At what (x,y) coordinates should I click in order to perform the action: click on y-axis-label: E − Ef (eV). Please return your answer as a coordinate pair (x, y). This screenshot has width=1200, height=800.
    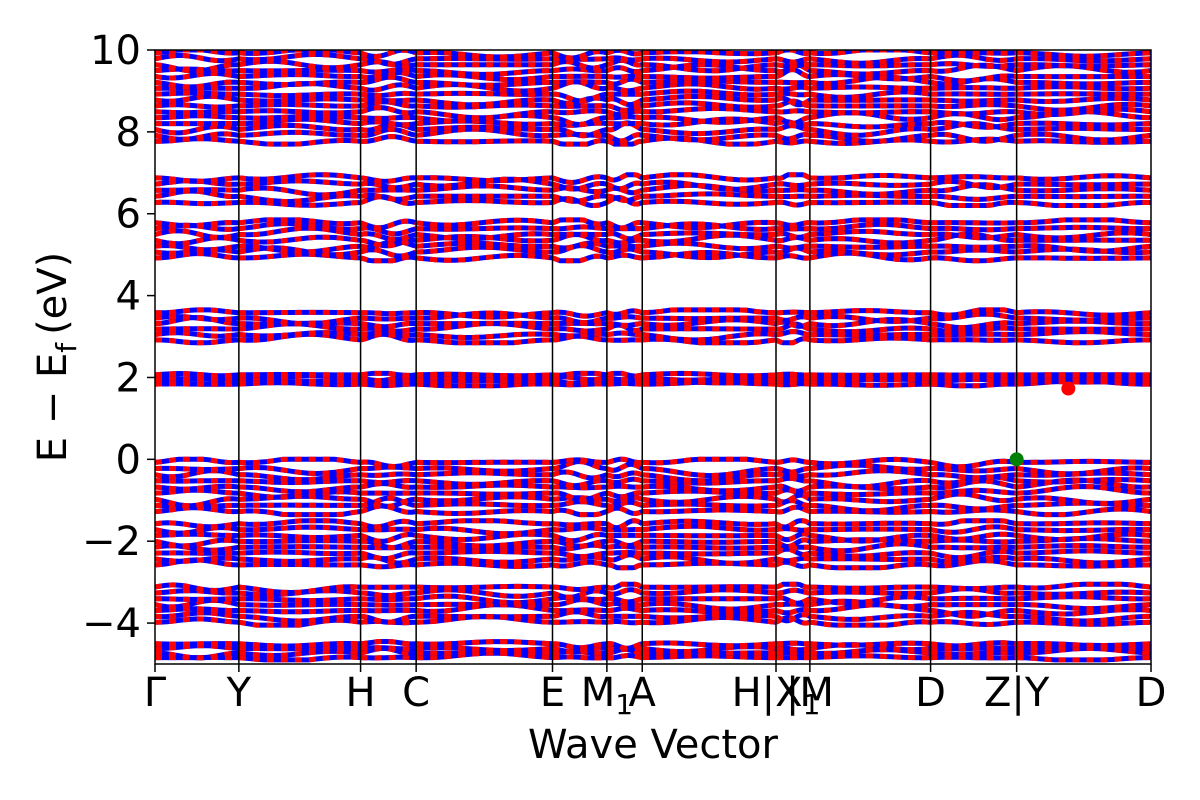
    Looking at the image, I should click on (56, 357).